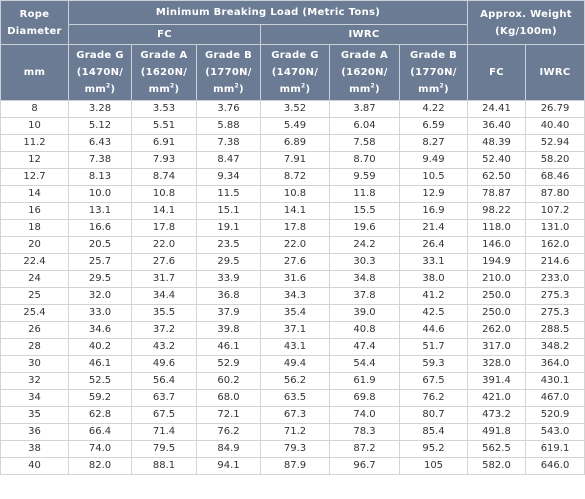 The width and height of the screenshot is (585, 499). What do you see at coordinates (164, 72) in the screenshot?
I see `grade-header: Grade A (1620N/mm2)` at bounding box center [164, 72].